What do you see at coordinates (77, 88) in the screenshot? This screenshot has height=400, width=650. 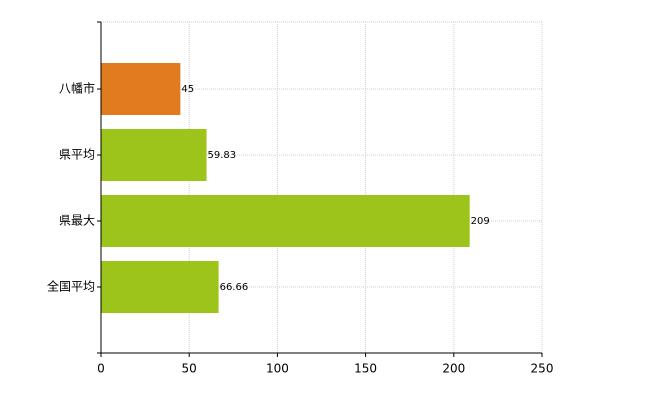 I see `y-tick-label: 八幡市` at bounding box center [77, 88].